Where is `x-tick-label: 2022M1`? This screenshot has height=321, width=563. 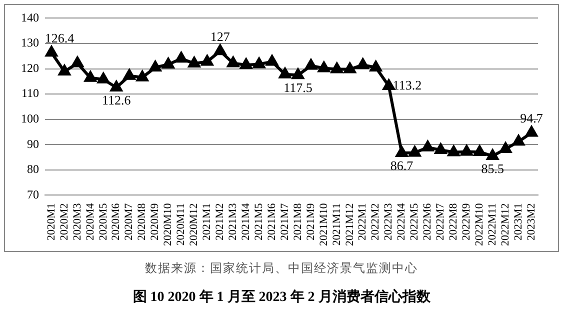
x-tick-label: 2022M1 is located at coordinates (362, 221).